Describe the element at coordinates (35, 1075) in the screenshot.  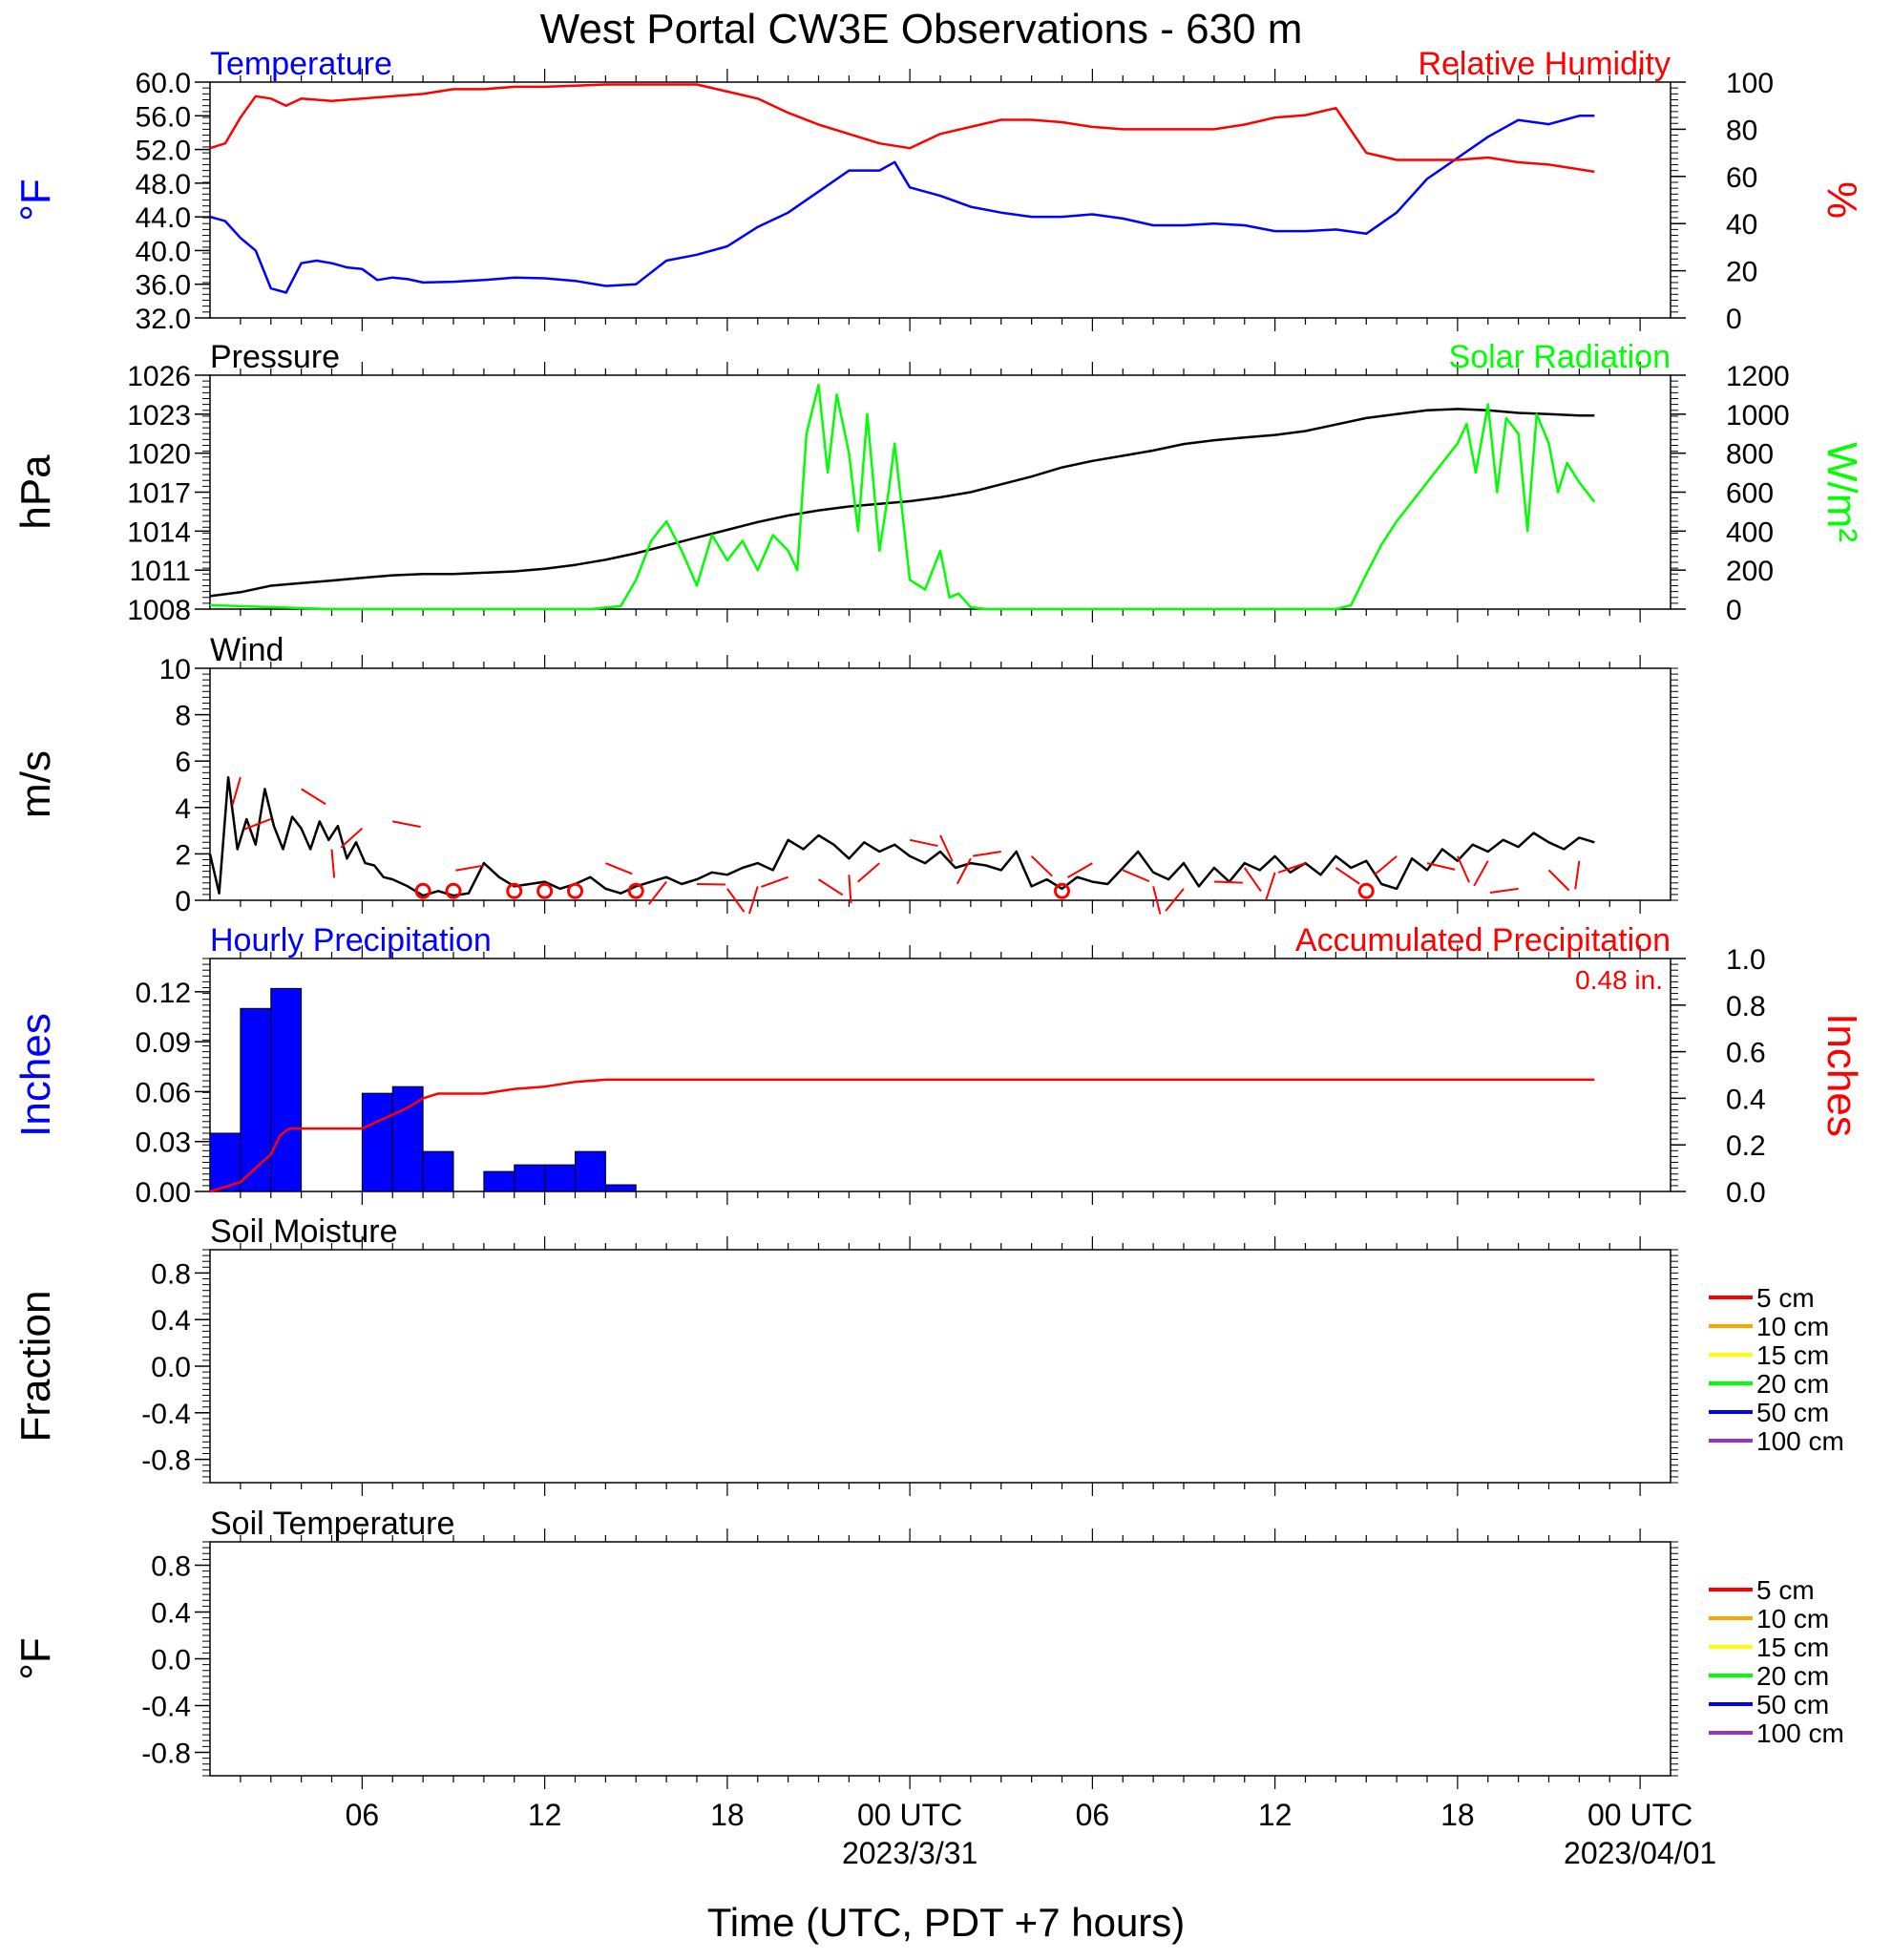
I see `y-axis-label-left: Inches` at that location.